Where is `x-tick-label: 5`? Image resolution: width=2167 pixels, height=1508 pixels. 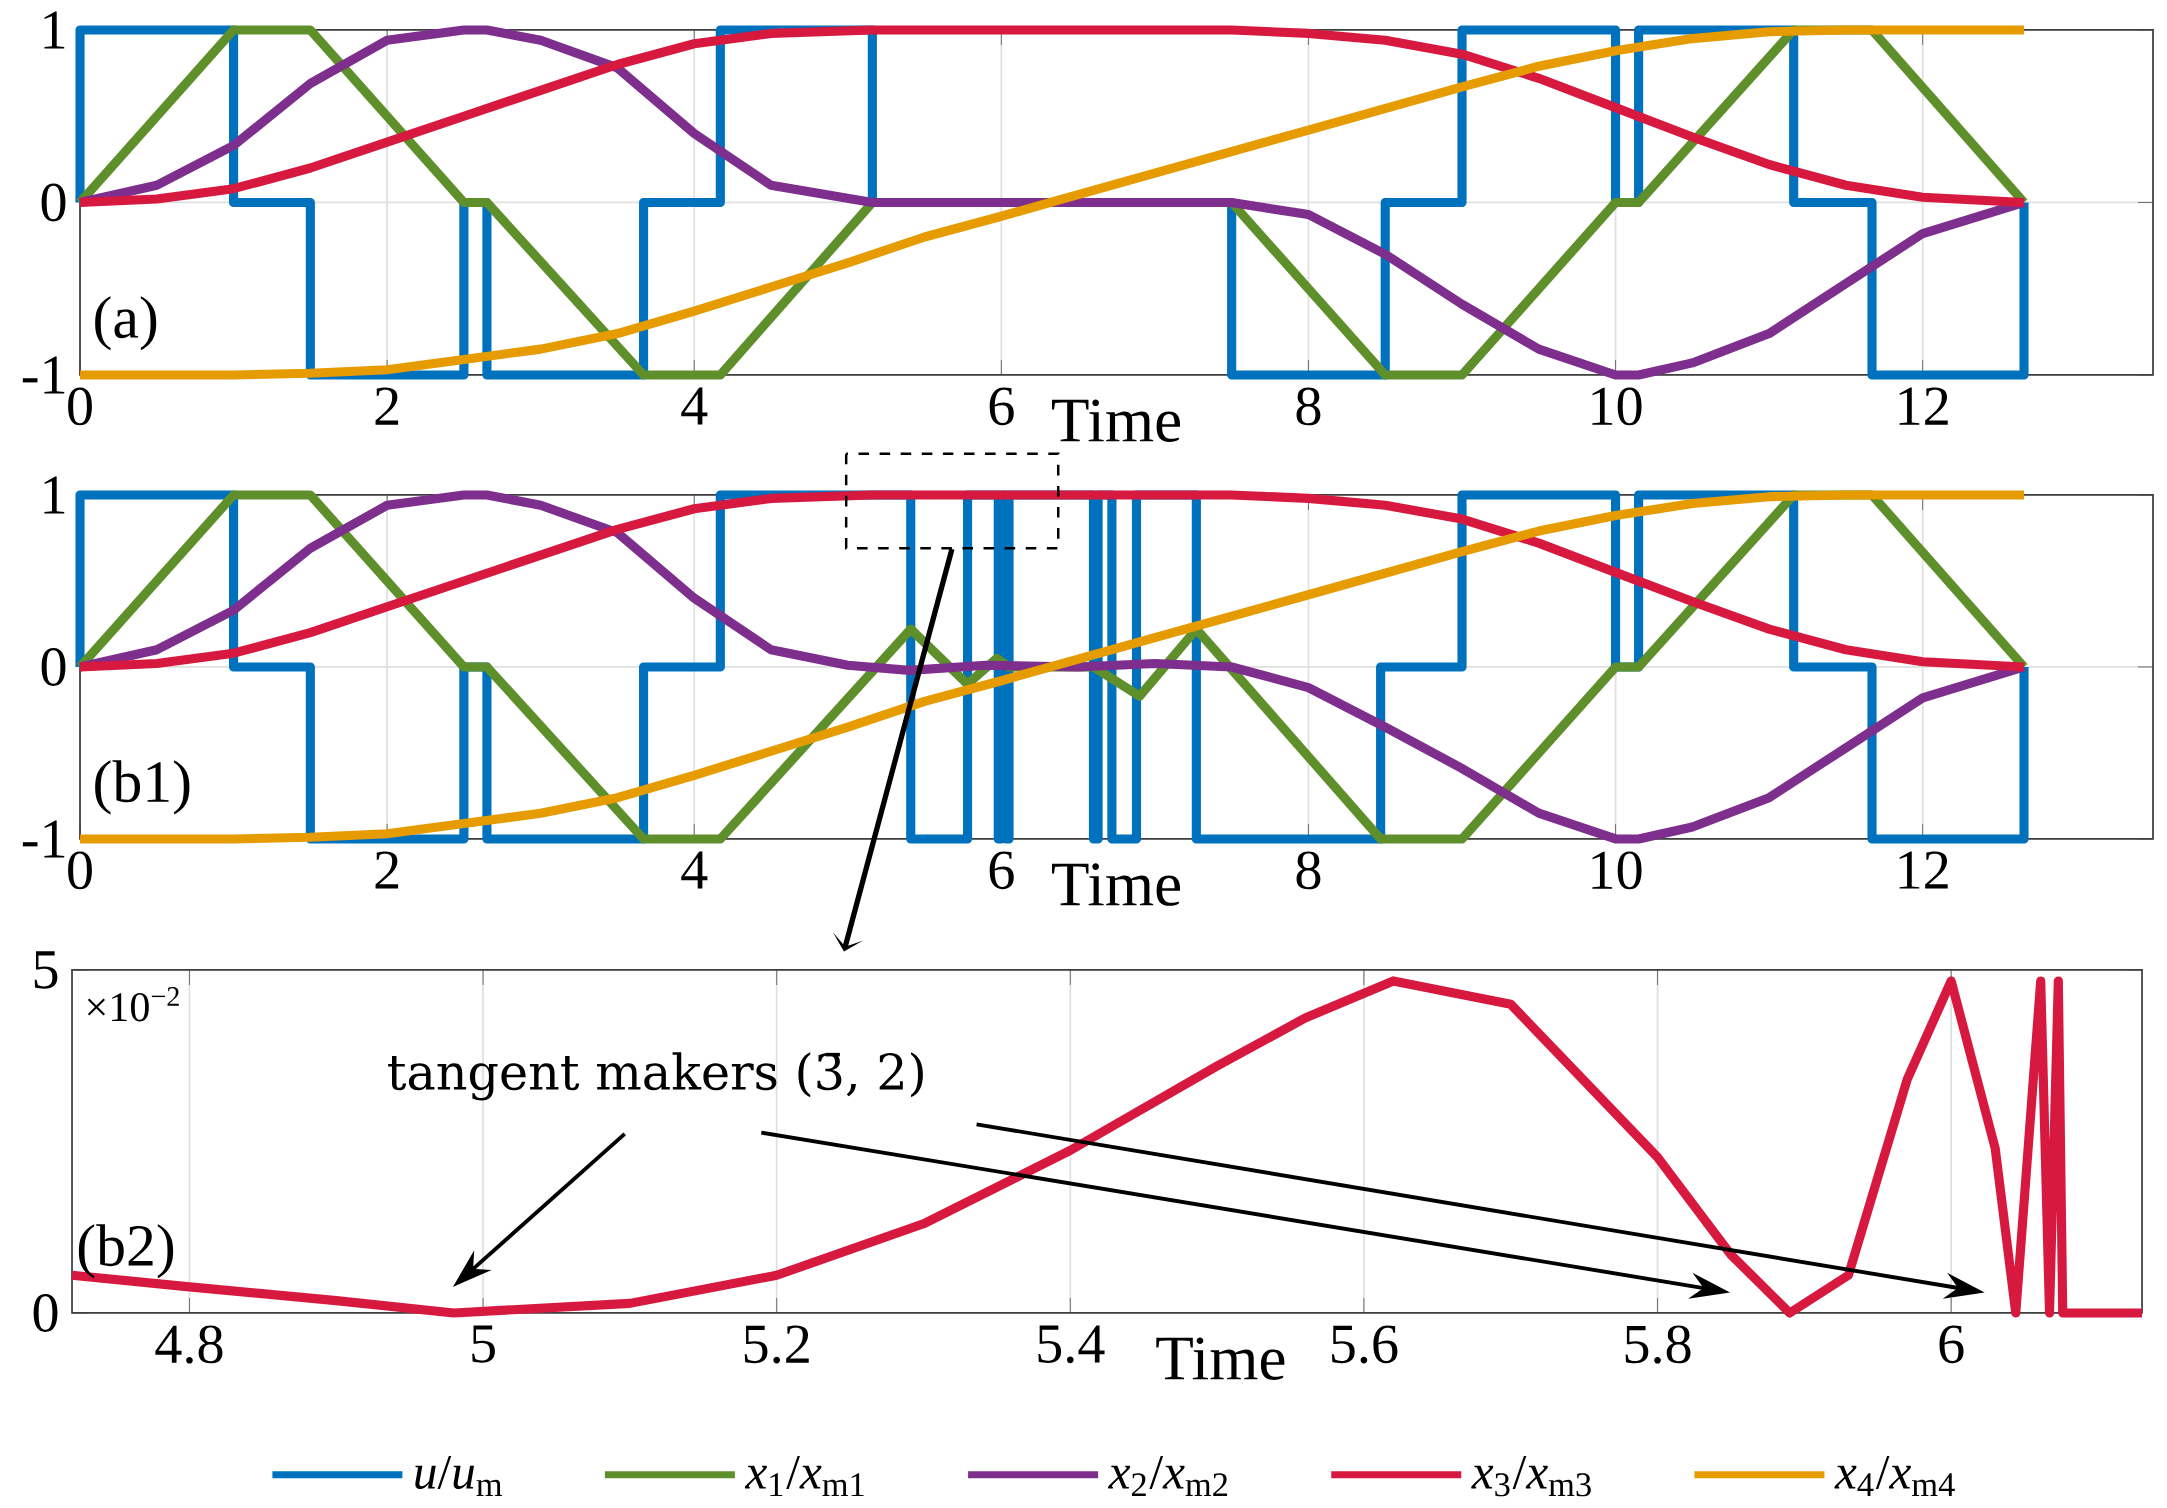
x-tick-label: 5 is located at coordinates (483, 1344).